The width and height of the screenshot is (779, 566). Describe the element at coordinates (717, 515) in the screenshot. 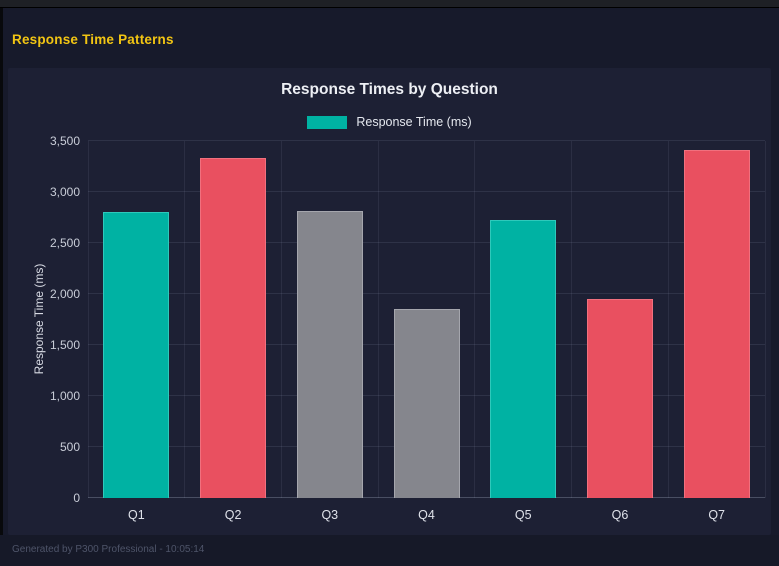

I see `x-axis-label: Q7` at that location.